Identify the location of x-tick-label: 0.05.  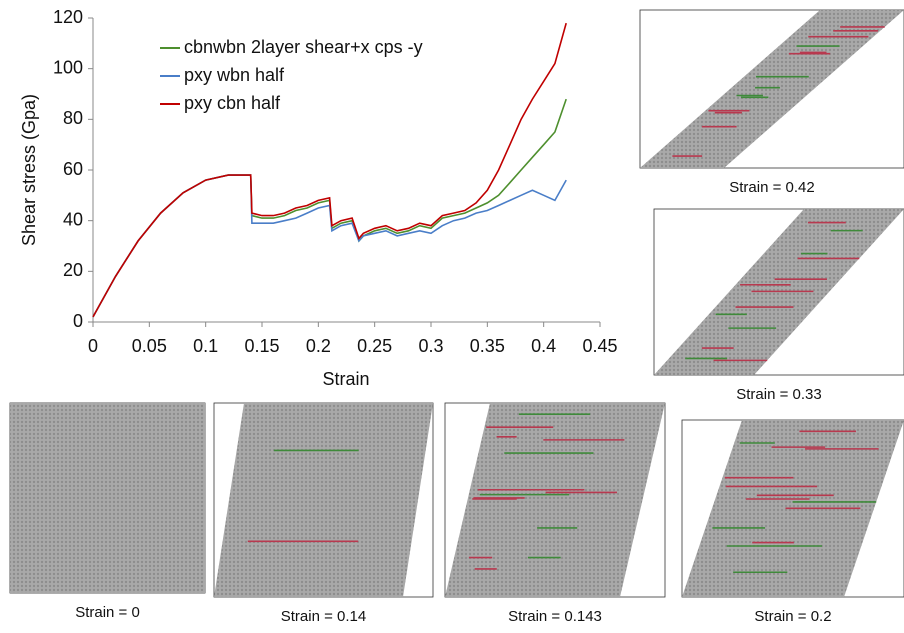
(149, 346).